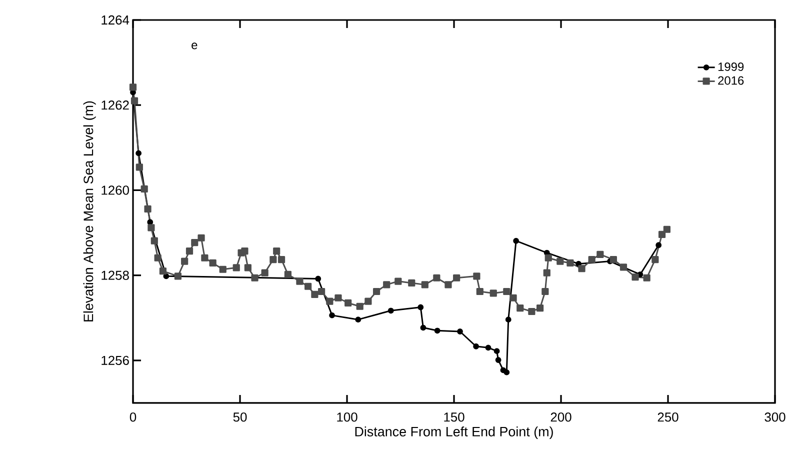 This screenshot has width=796, height=476. Describe the element at coordinates (116, 20) in the screenshot. I see `y-tick-label: 1264` at that location.